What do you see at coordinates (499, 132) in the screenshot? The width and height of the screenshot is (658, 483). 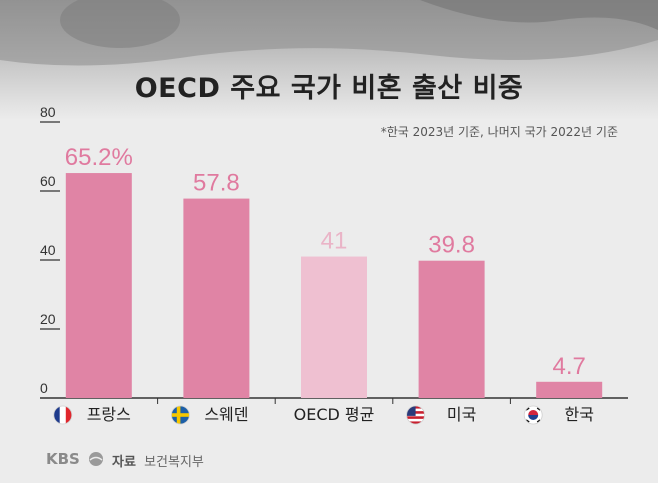 I see `chart-footnote: *한국 2023년 기준, 나머지 국가 2022년 기준` at bounding box center [499, 132].